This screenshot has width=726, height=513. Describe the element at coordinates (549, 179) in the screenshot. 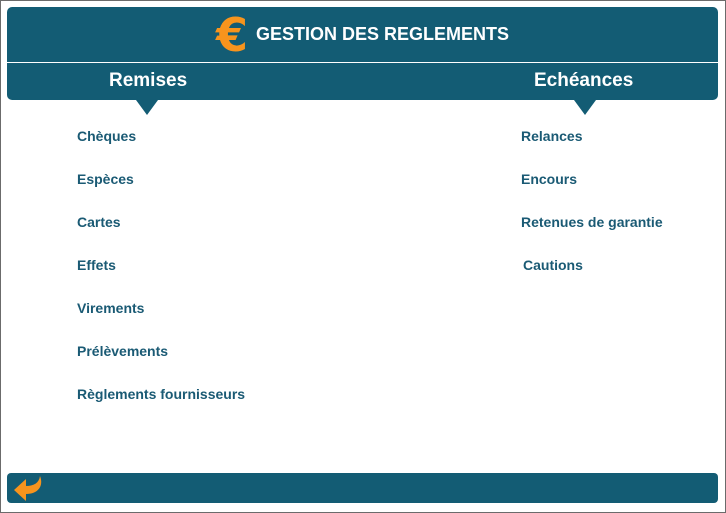

I see `link-encours: Encours` at that location.